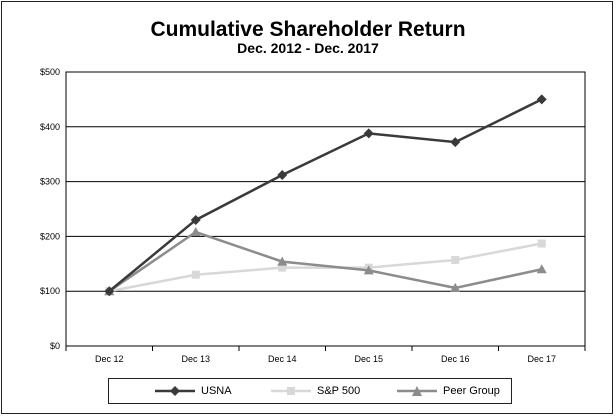  Describe the element at coordinates (55, 346) in the screenshot. I see `y-tick-label: $0` at that location.